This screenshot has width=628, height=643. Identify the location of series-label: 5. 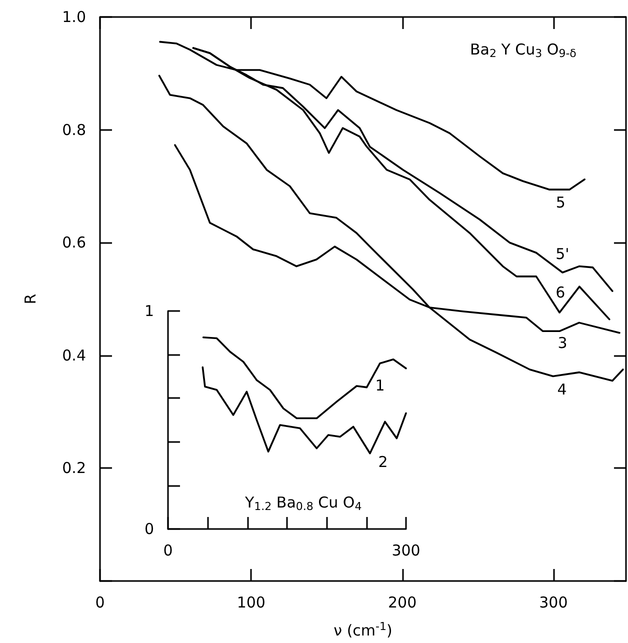
(561, 202).